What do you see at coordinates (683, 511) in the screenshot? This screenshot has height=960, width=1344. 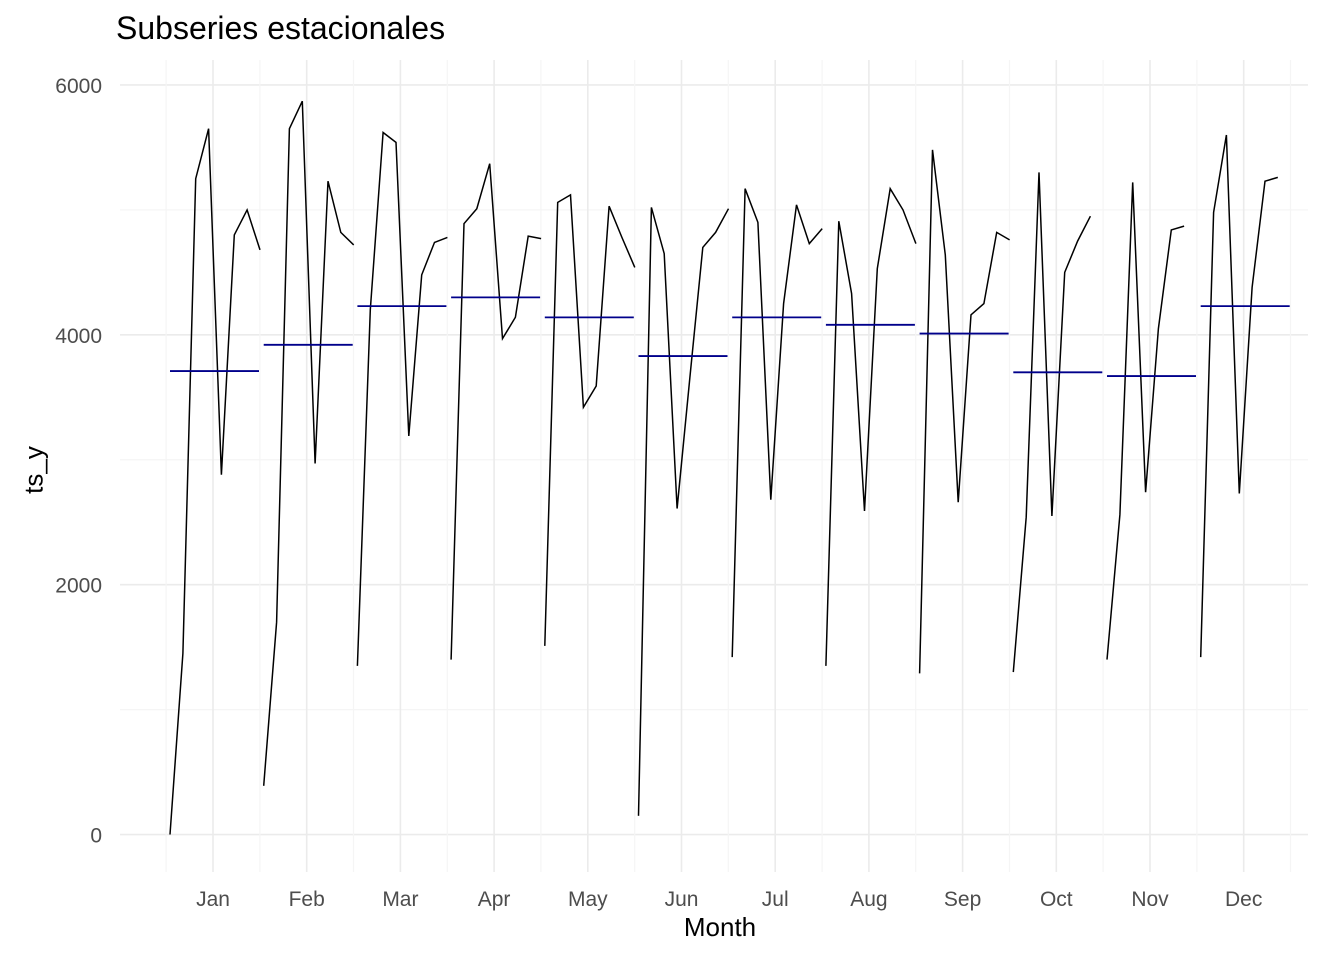 I see `series-line-jun` at bounding box center [683, 511].